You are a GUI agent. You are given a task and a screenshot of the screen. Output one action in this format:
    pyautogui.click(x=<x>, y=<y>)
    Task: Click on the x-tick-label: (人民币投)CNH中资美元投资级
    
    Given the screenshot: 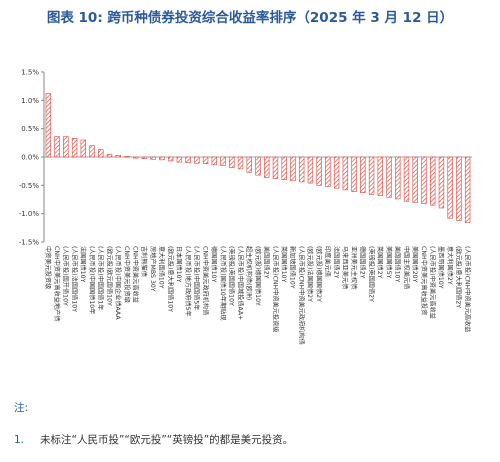 What is the action you would take?
    pyautogui.click(x=275, y=289)
    